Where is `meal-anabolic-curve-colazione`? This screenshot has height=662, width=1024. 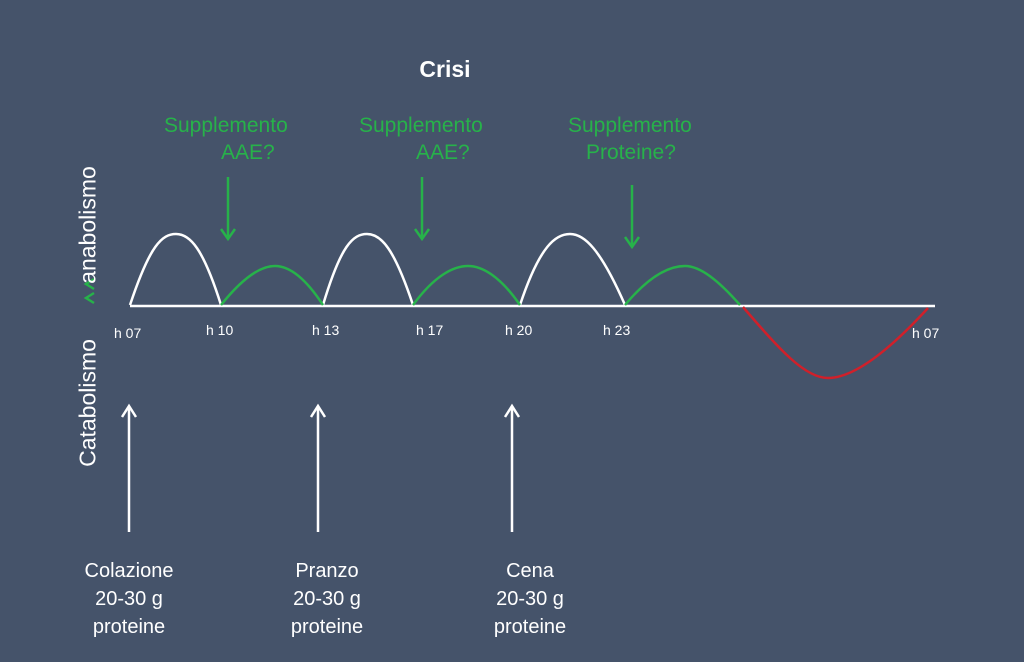
meal-anabolic-curve-colazione is located at coordinates (175, 269).